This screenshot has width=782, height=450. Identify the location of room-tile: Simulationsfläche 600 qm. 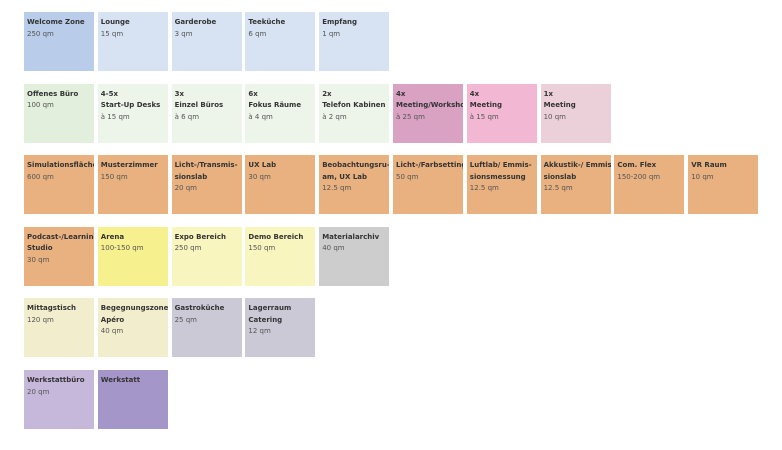
(59, 185).